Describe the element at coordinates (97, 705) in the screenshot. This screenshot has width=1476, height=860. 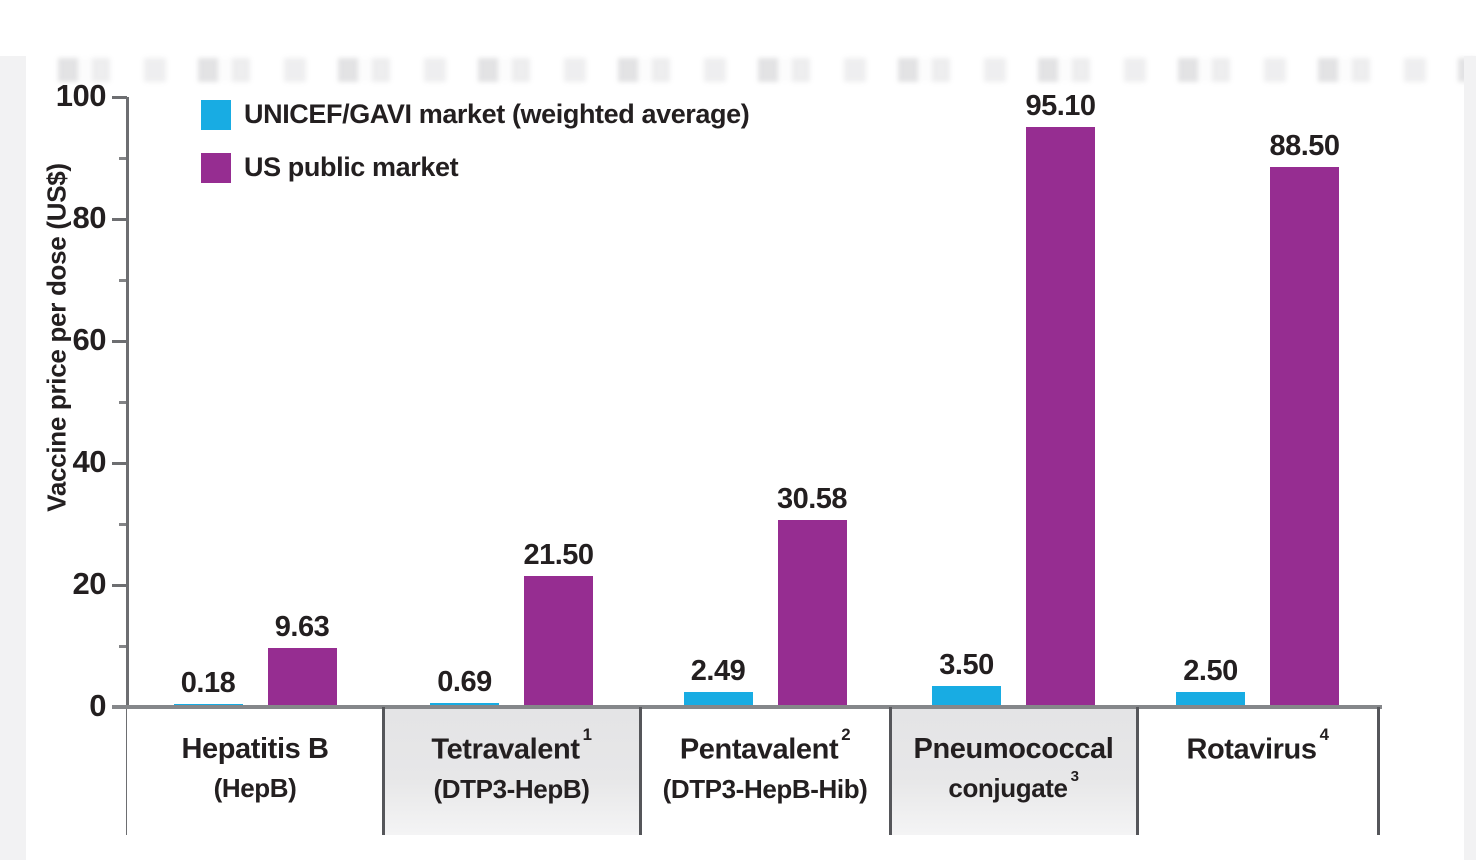
I see `y-tick-label: 0` at that location.